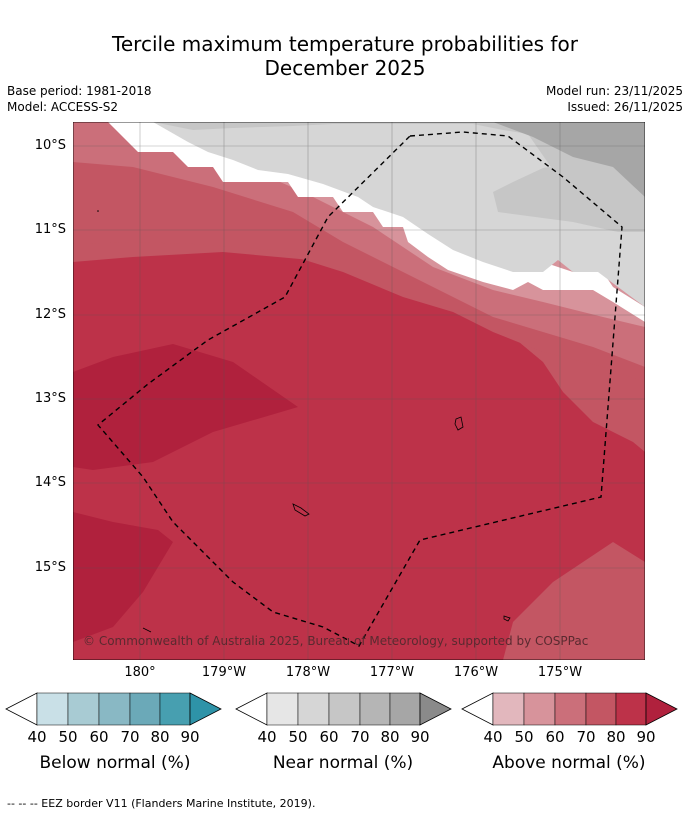  Describe the element at coordinates (190, 737) in the screenshot. I see `cb-below-tick-90: 90` at that location.